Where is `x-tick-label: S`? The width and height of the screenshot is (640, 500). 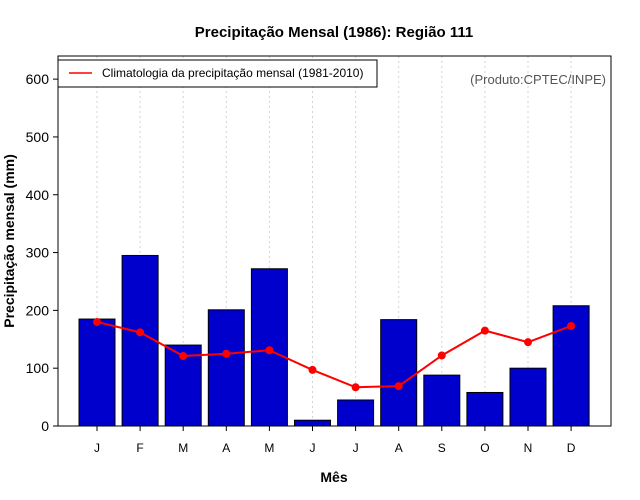 x-tick-label: S is located at coordinates (442, 448).